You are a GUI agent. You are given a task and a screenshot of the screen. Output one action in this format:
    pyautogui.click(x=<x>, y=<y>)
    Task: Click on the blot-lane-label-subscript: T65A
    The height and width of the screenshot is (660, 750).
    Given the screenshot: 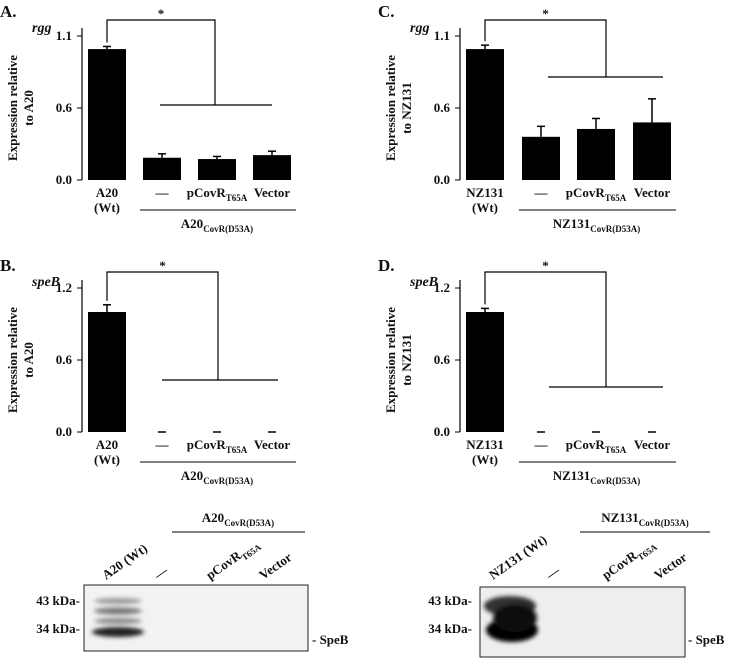 What is the action you would take?
    pyautogui.click(x=648, y=552)
    